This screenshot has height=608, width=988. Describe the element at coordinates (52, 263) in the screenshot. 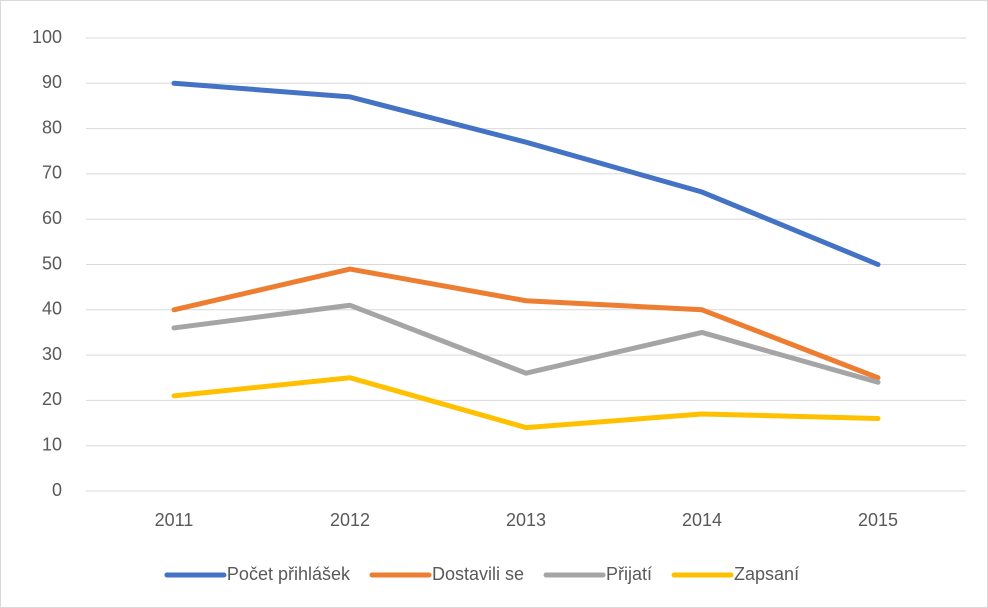

I see `y-tick-label: 50` at that location.